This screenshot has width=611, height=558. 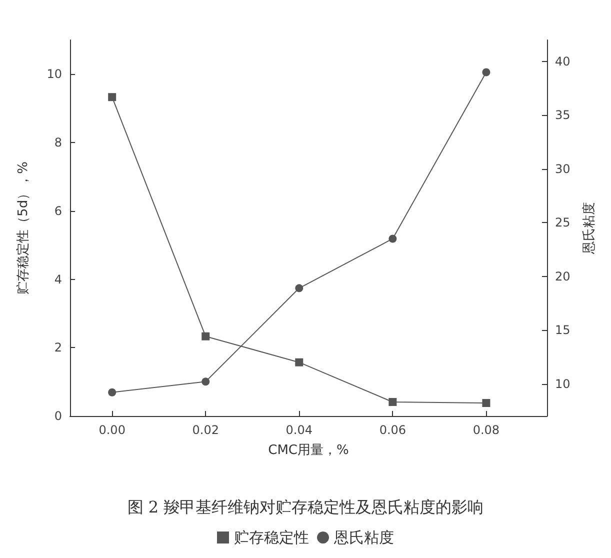 I want to click on x-tick-label: 0.04, so click(x=299, y=430).